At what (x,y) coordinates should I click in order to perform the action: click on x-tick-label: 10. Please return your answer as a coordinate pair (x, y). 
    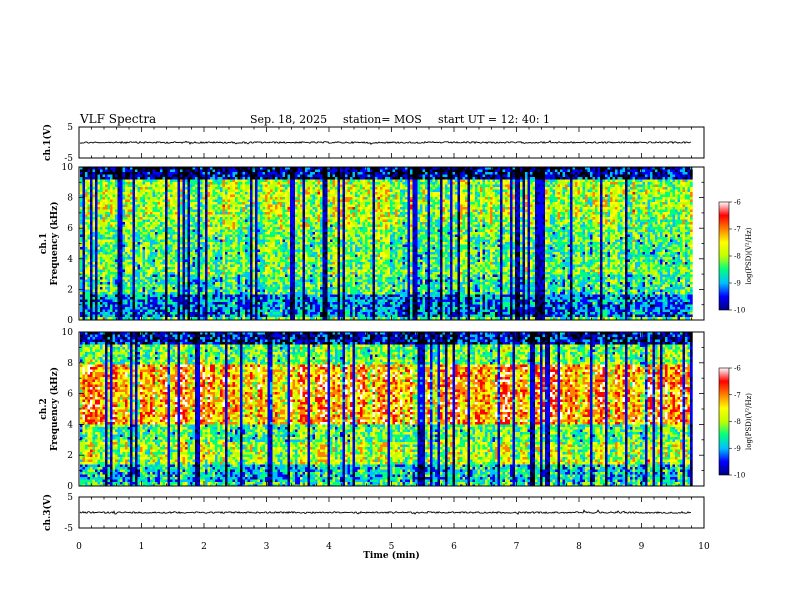
    Looking at the image, I should click on (704, 547).